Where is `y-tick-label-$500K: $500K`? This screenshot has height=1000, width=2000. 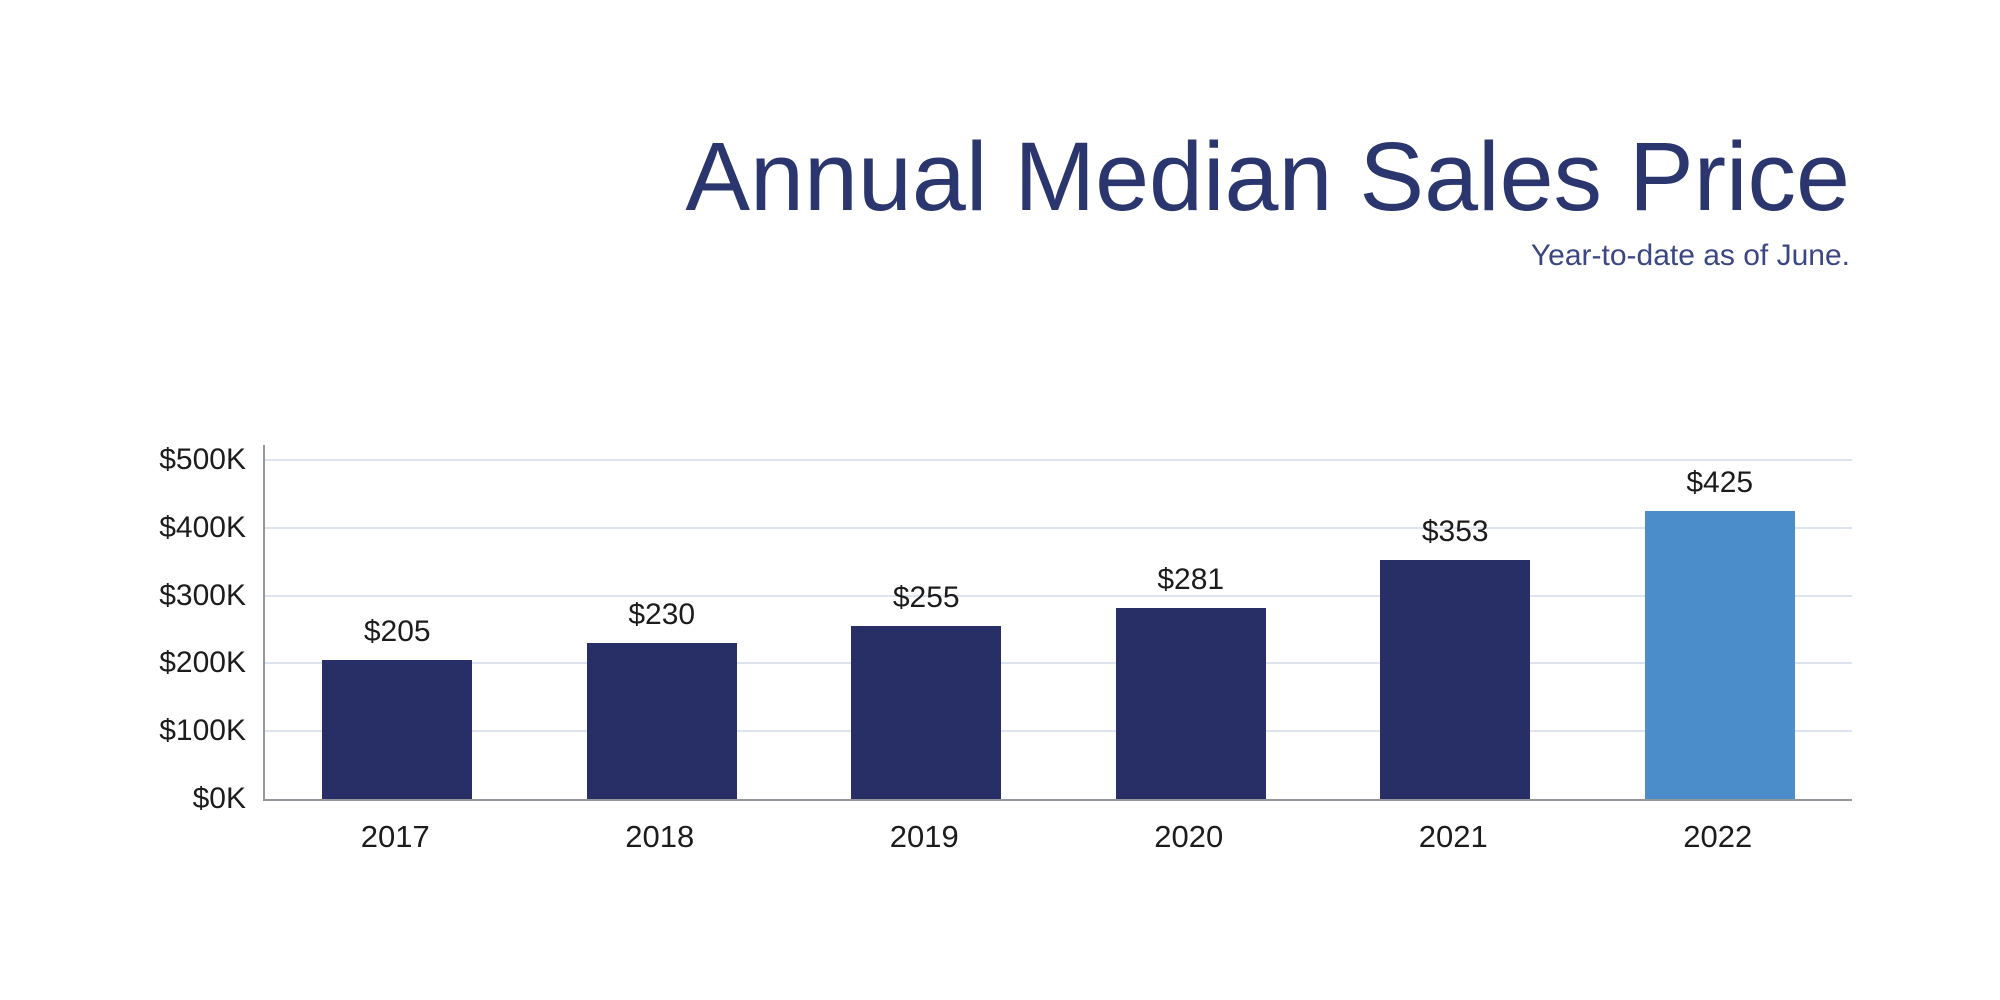
y-tick-label-$500K: $500K is located at coordinates (202, 459).